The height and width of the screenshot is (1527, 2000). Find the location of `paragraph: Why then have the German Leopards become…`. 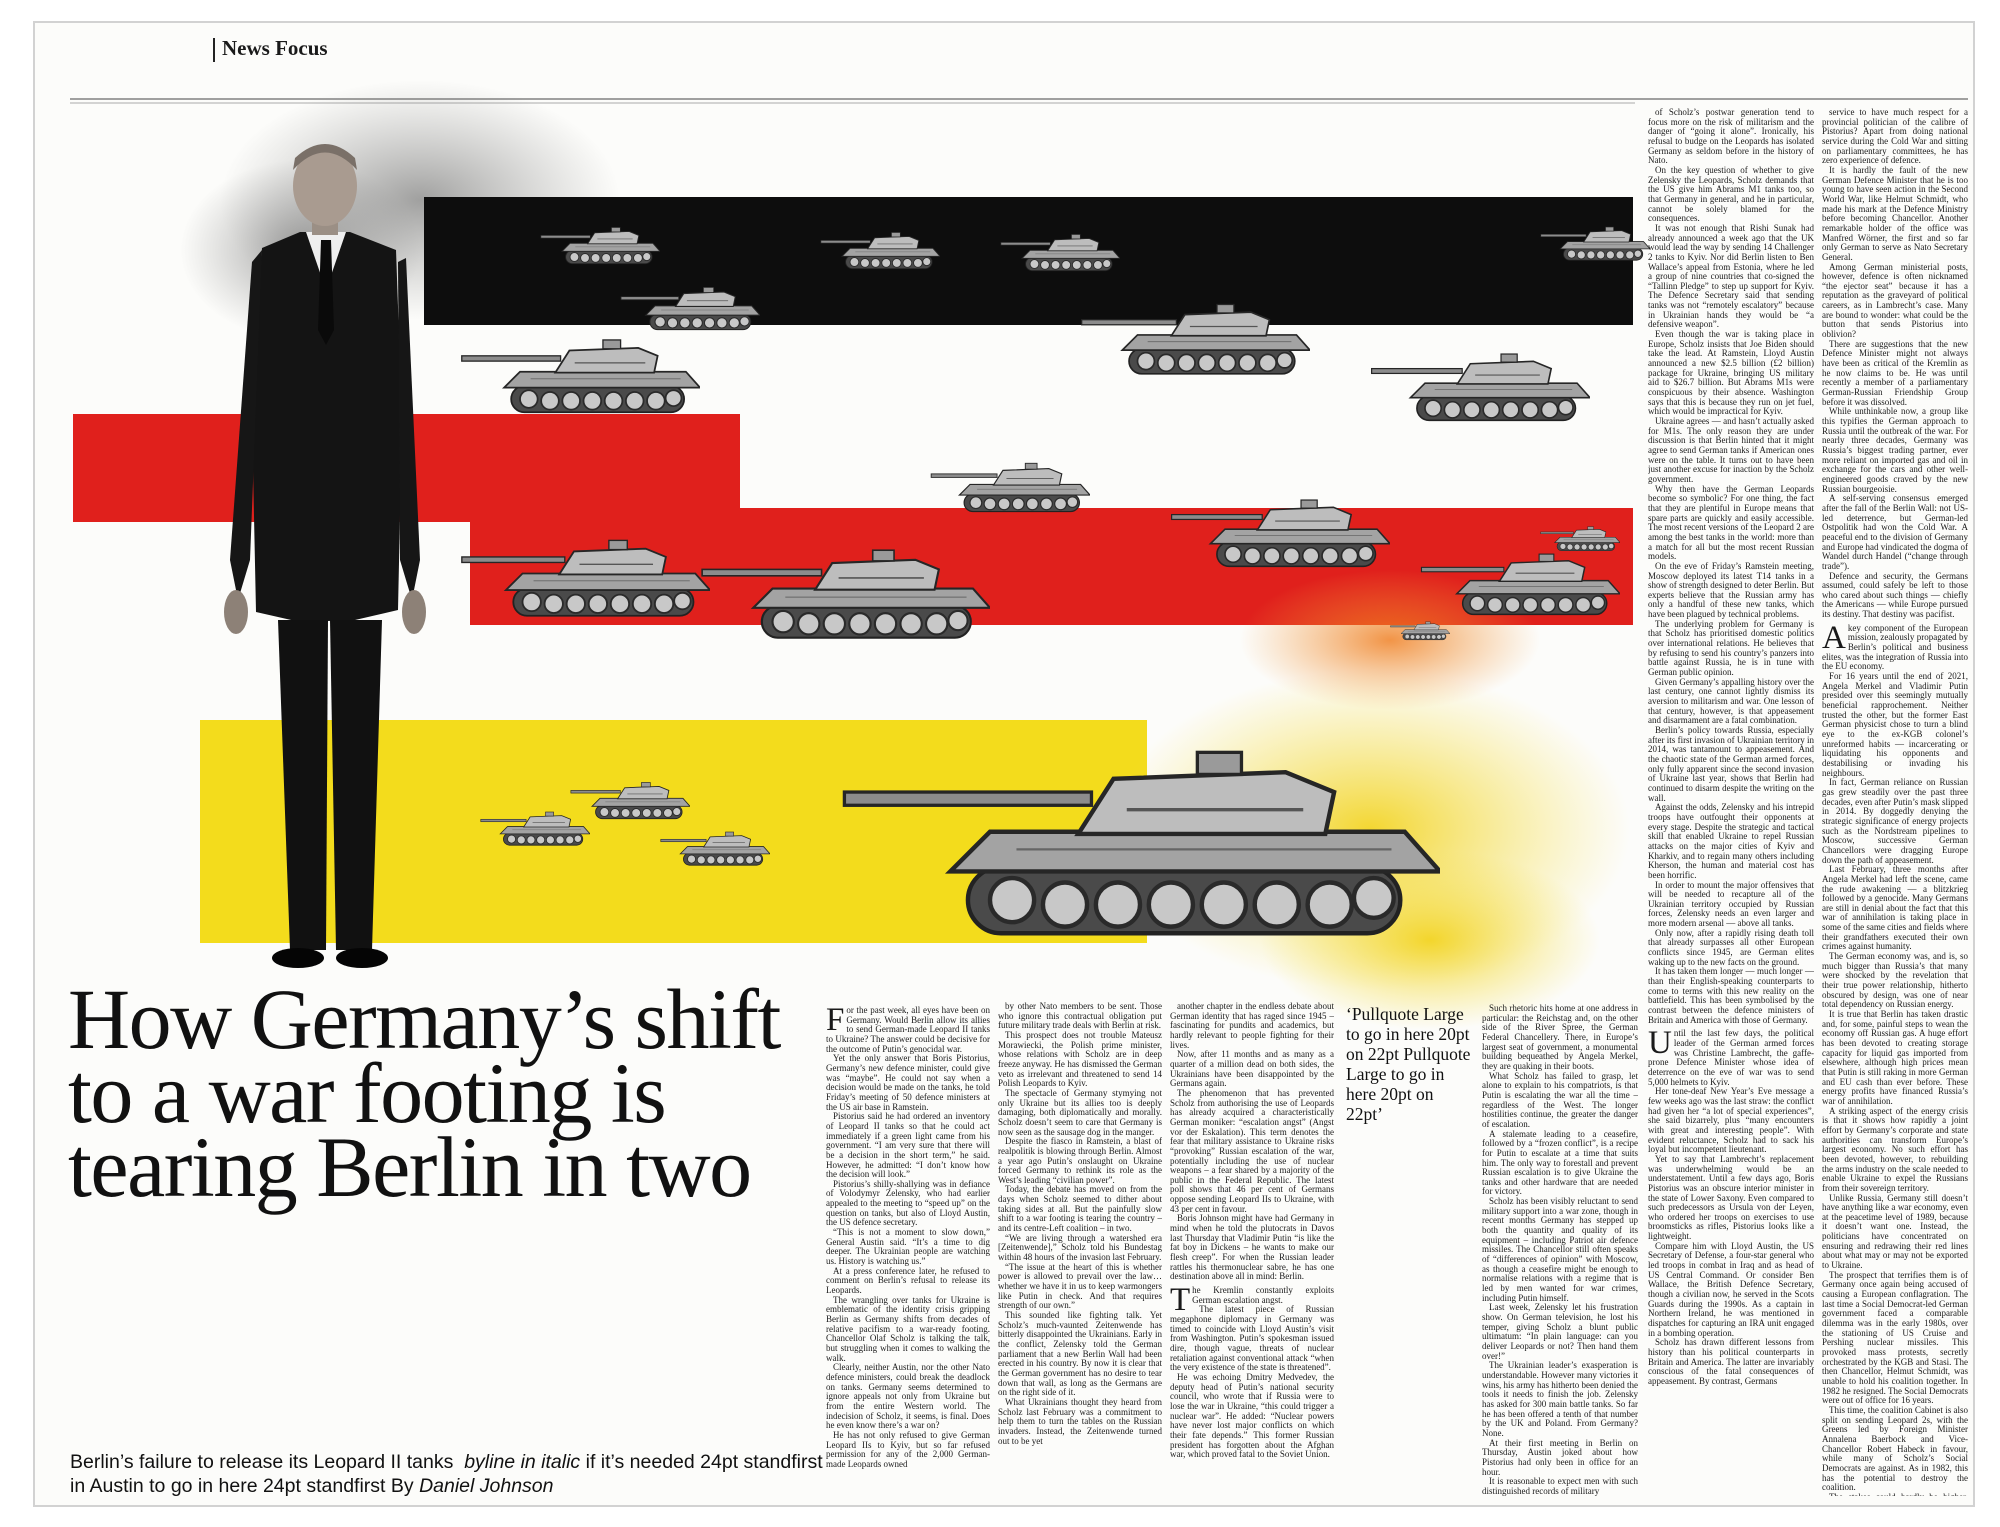

paragraph: Why then have the German Leopards become… is located at coordinates (1731, 522).